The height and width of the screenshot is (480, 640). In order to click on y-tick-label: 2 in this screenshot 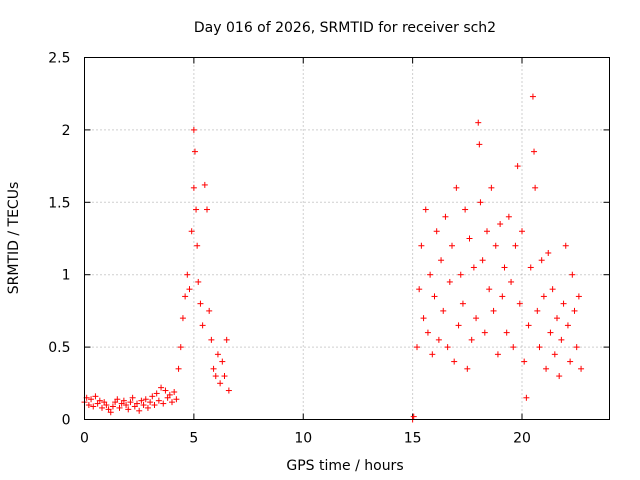, I will do `click(66, 131)`.